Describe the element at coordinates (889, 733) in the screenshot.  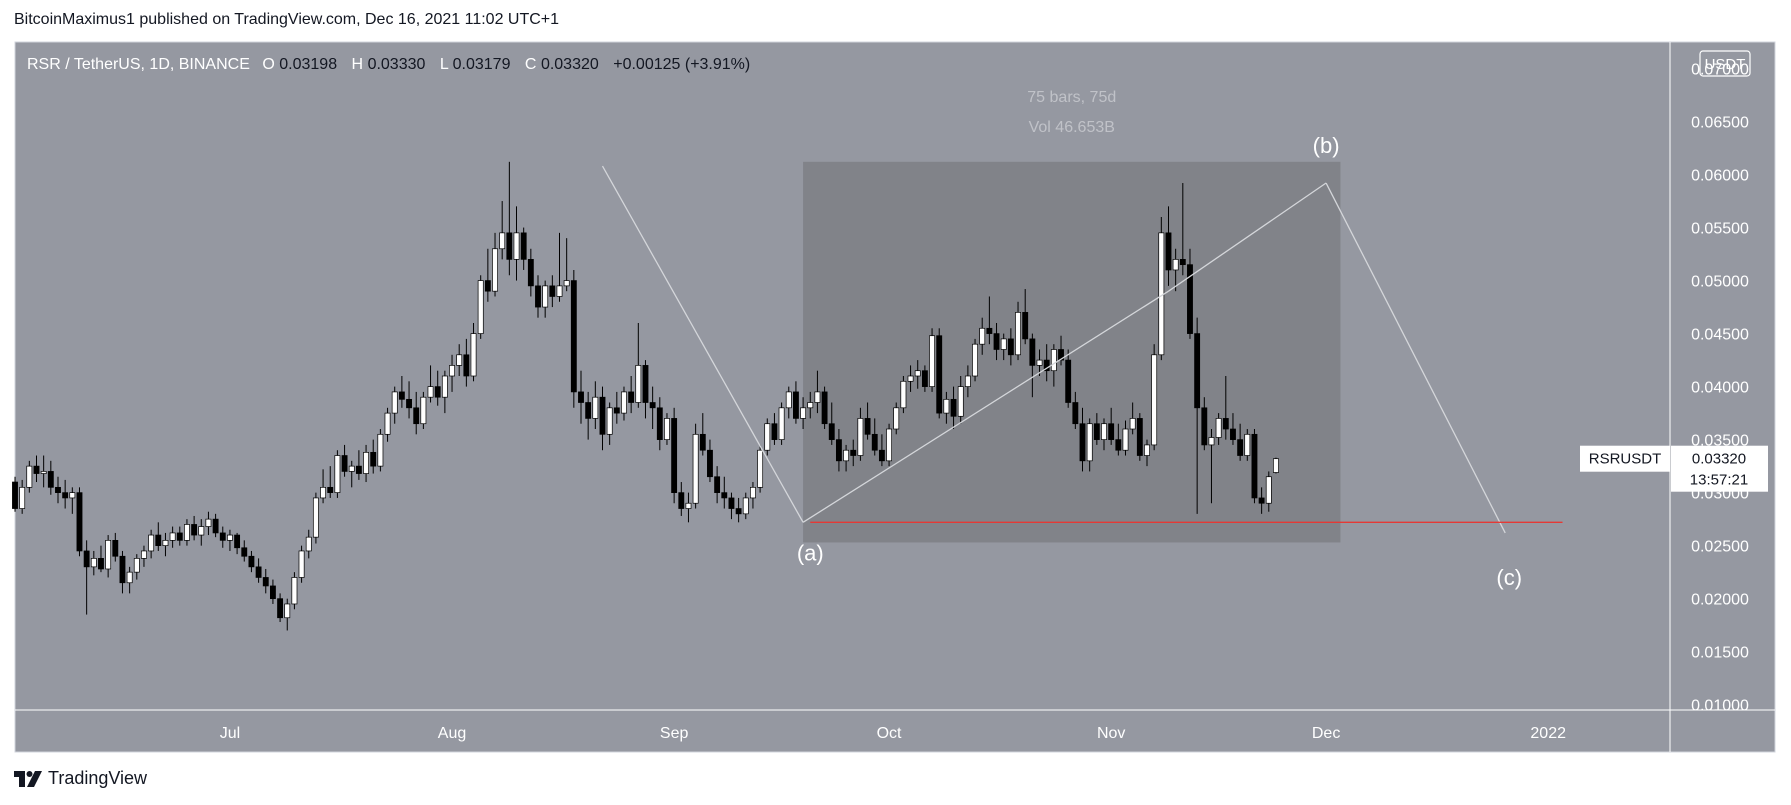
I see `time-tick-label: Oct` at that location.